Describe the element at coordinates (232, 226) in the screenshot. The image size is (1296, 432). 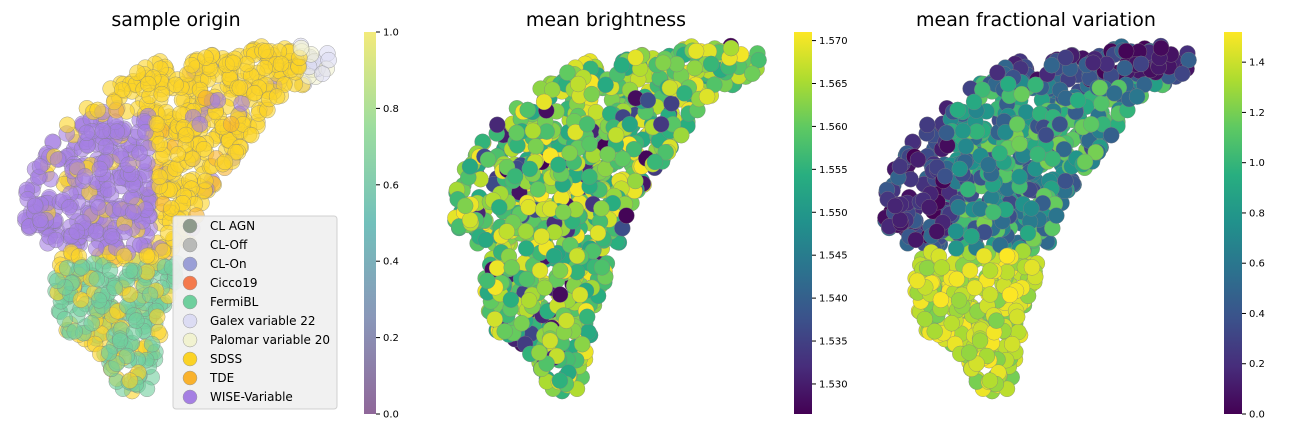
I see `legend-label: CL AGN` at that location.